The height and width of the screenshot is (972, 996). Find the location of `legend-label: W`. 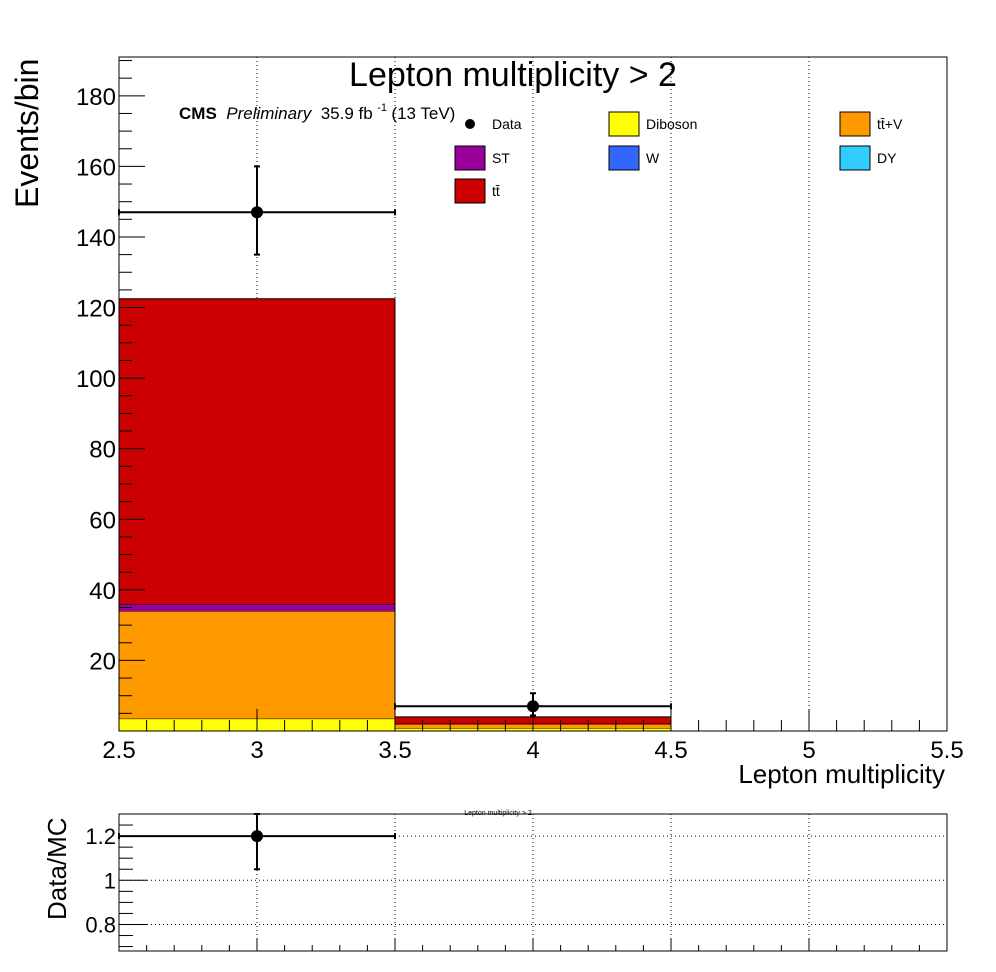

legend-label: W is located at coordinates (653, 158).